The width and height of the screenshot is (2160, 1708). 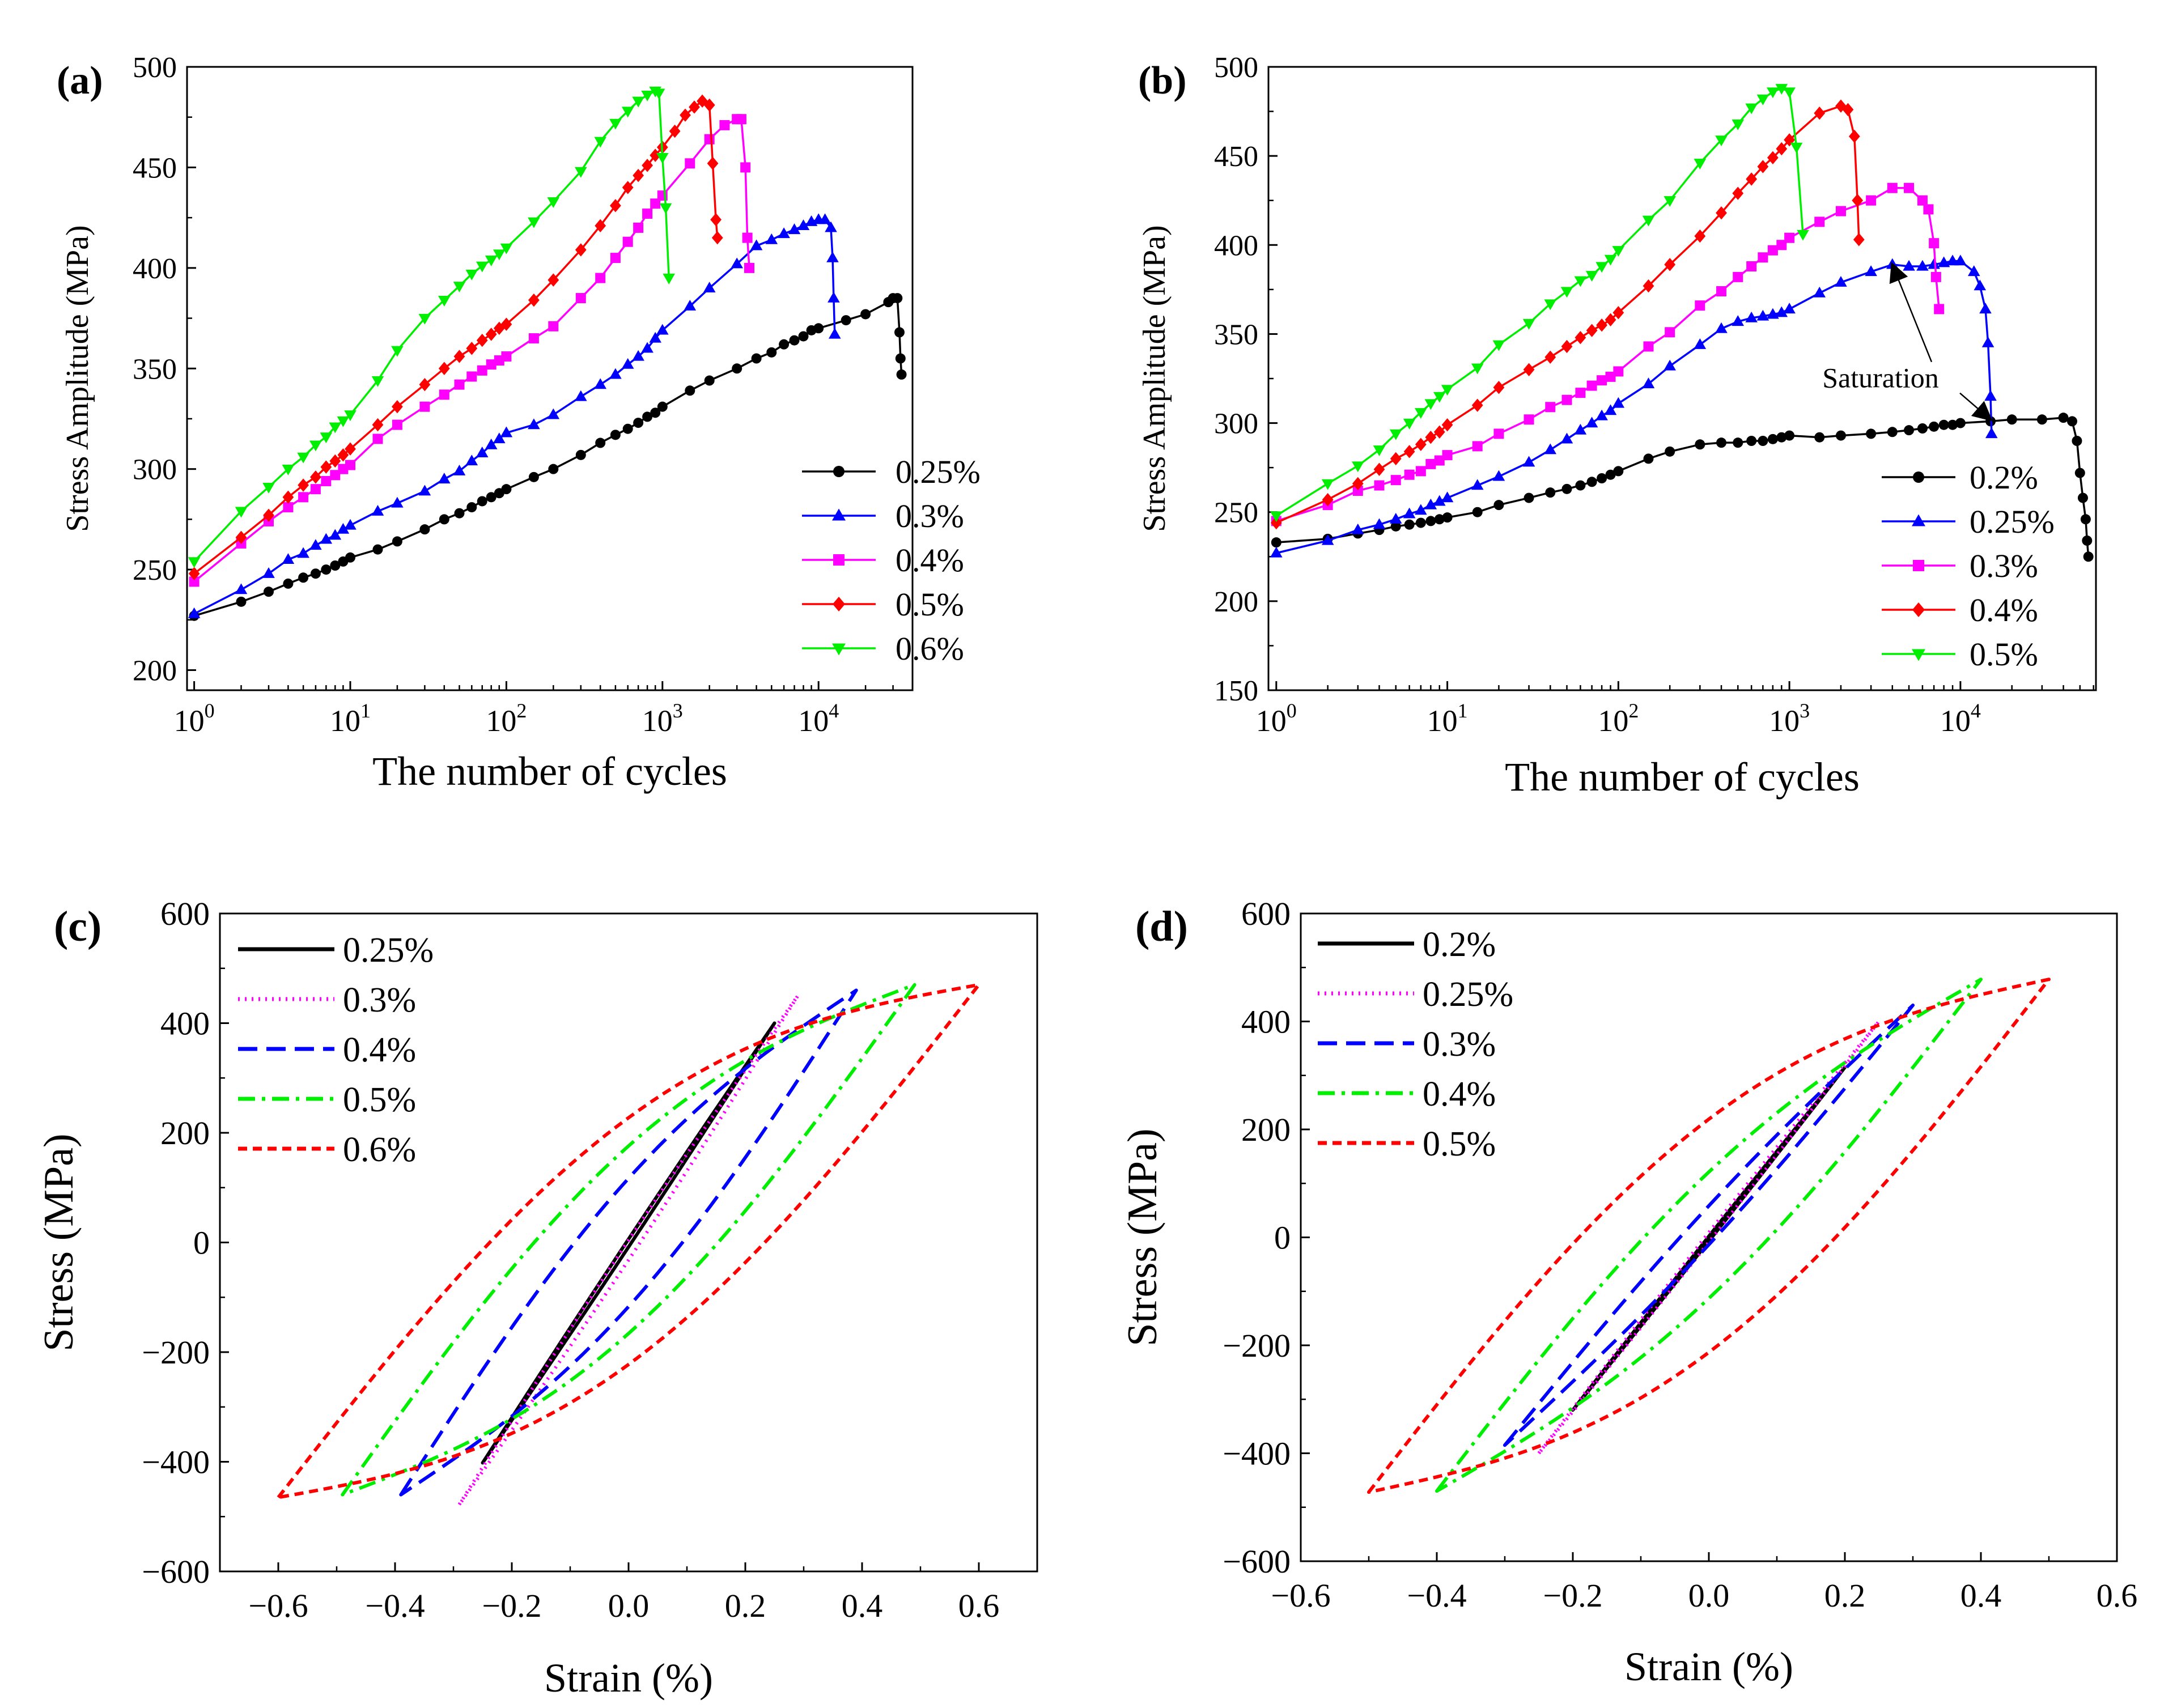 What do you see at coordinates (1301, 1595) in the screenshot?
I see `x-tick-label: −0.6` at bounding box center [1301, 1595].